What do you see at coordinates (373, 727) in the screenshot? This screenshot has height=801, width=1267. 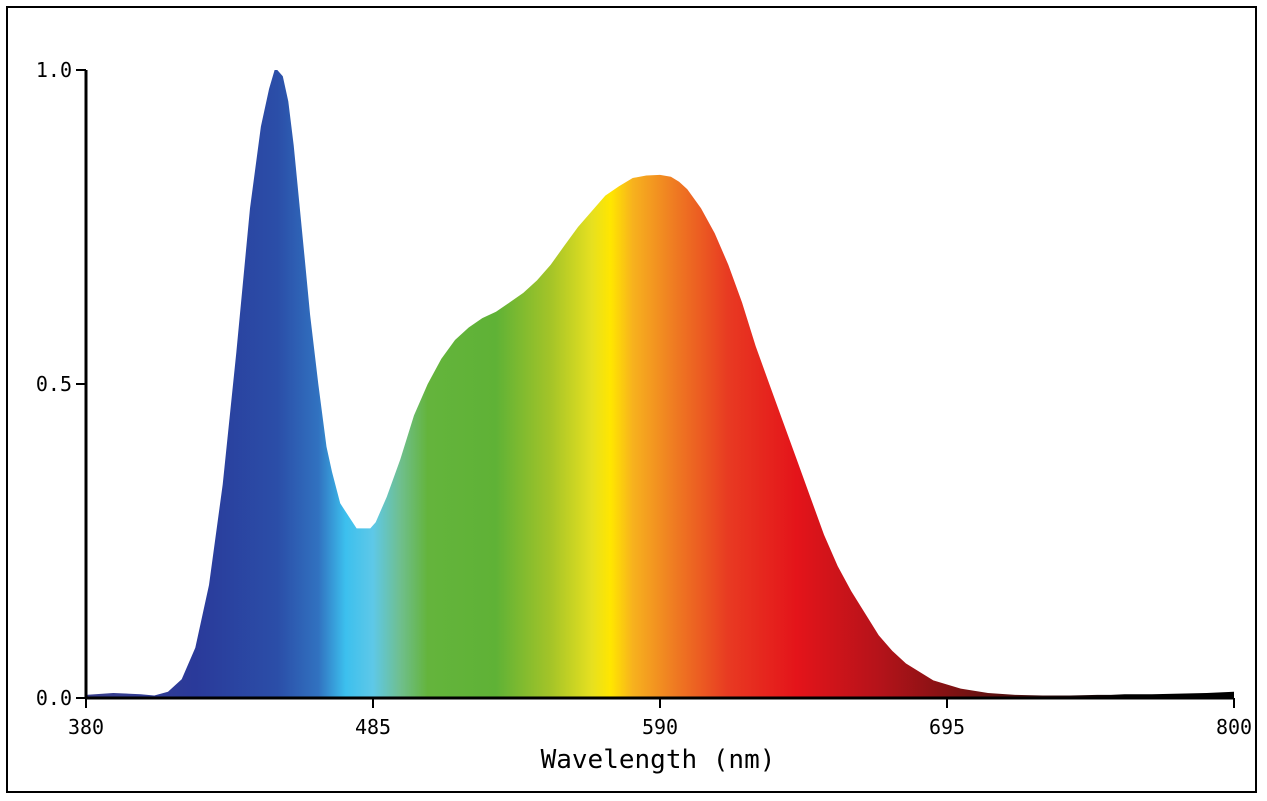 I see `x-tick-label: 485` at bounding box center [373, 727].